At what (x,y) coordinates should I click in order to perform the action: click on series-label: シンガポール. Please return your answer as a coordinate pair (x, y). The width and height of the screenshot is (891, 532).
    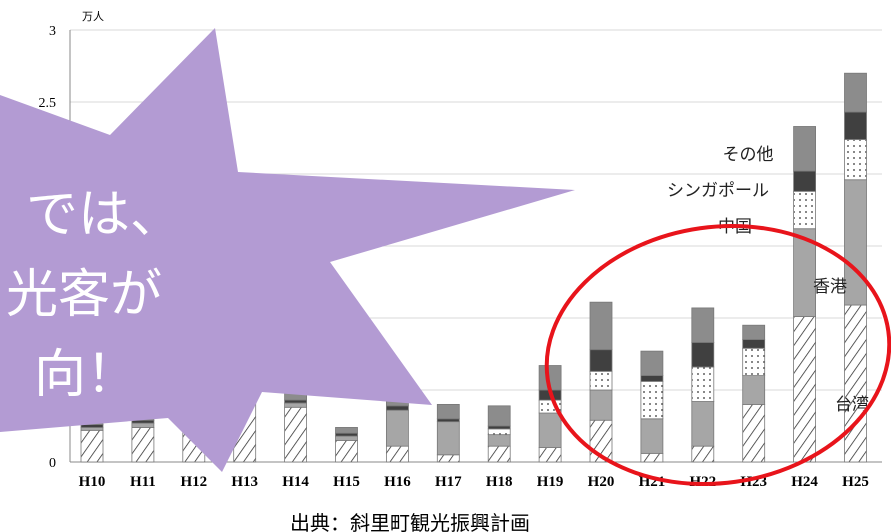
    Looking at the image, I should click on (718, 190).